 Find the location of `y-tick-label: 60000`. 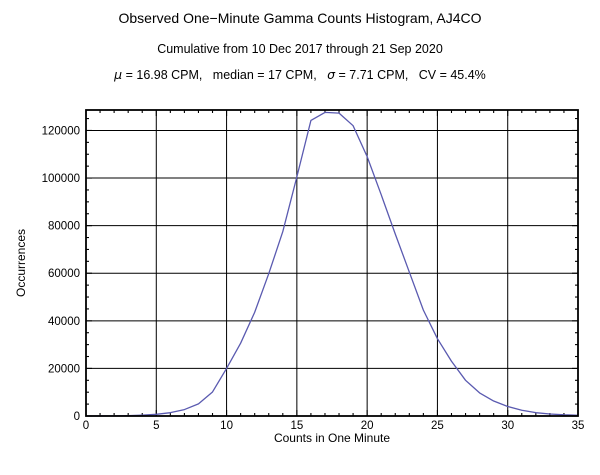

y-tick-label: 60000 is located at coordinates (64, 274).